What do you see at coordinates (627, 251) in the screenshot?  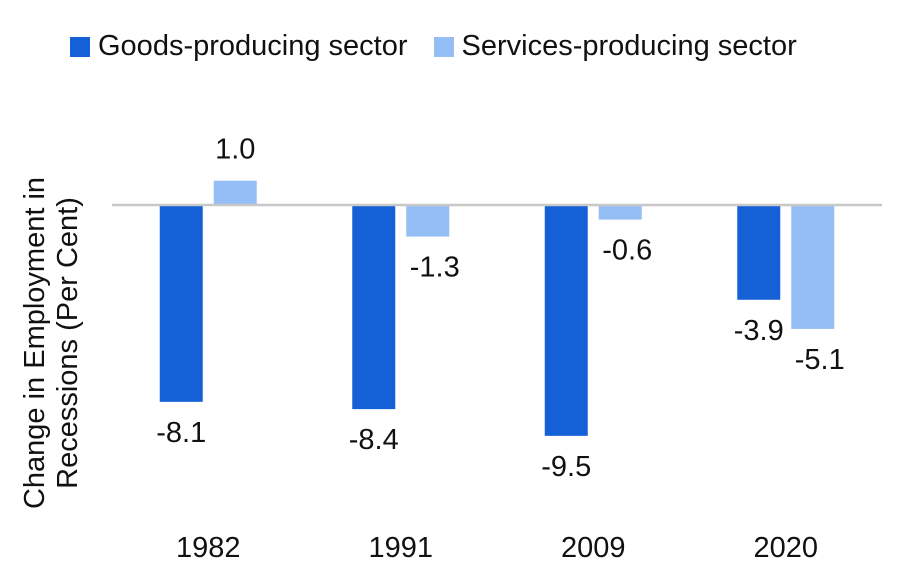 I see `data-label-services-2009: -0.6` at bounding box center [627, 251].